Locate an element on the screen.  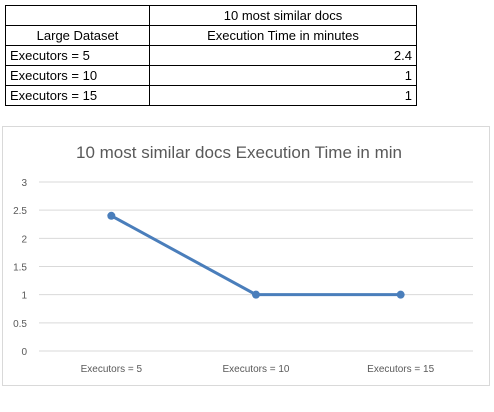
x-tick-label: Executors = 10 is located at coordinates (256, 369).